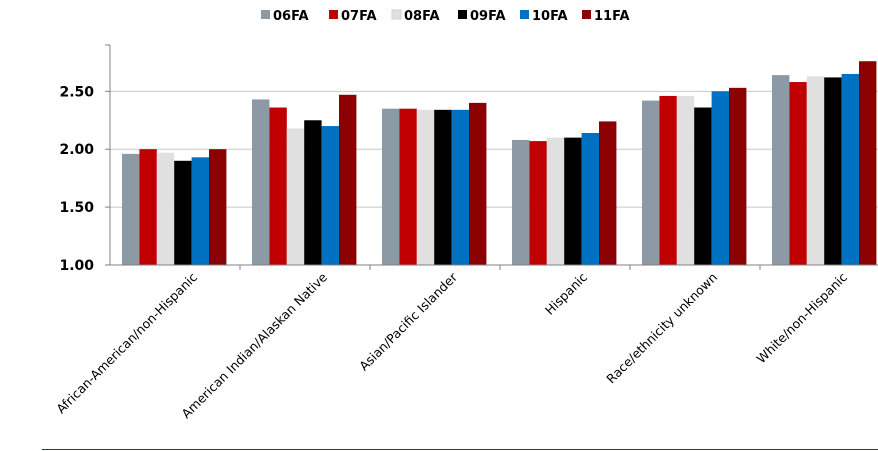 The image size is (878, 451). Describe the element at coordinates (84, 159) in the screenshot. I see `y-axis-ticks: 1.00 1.50 2.00 2.50` at that location.